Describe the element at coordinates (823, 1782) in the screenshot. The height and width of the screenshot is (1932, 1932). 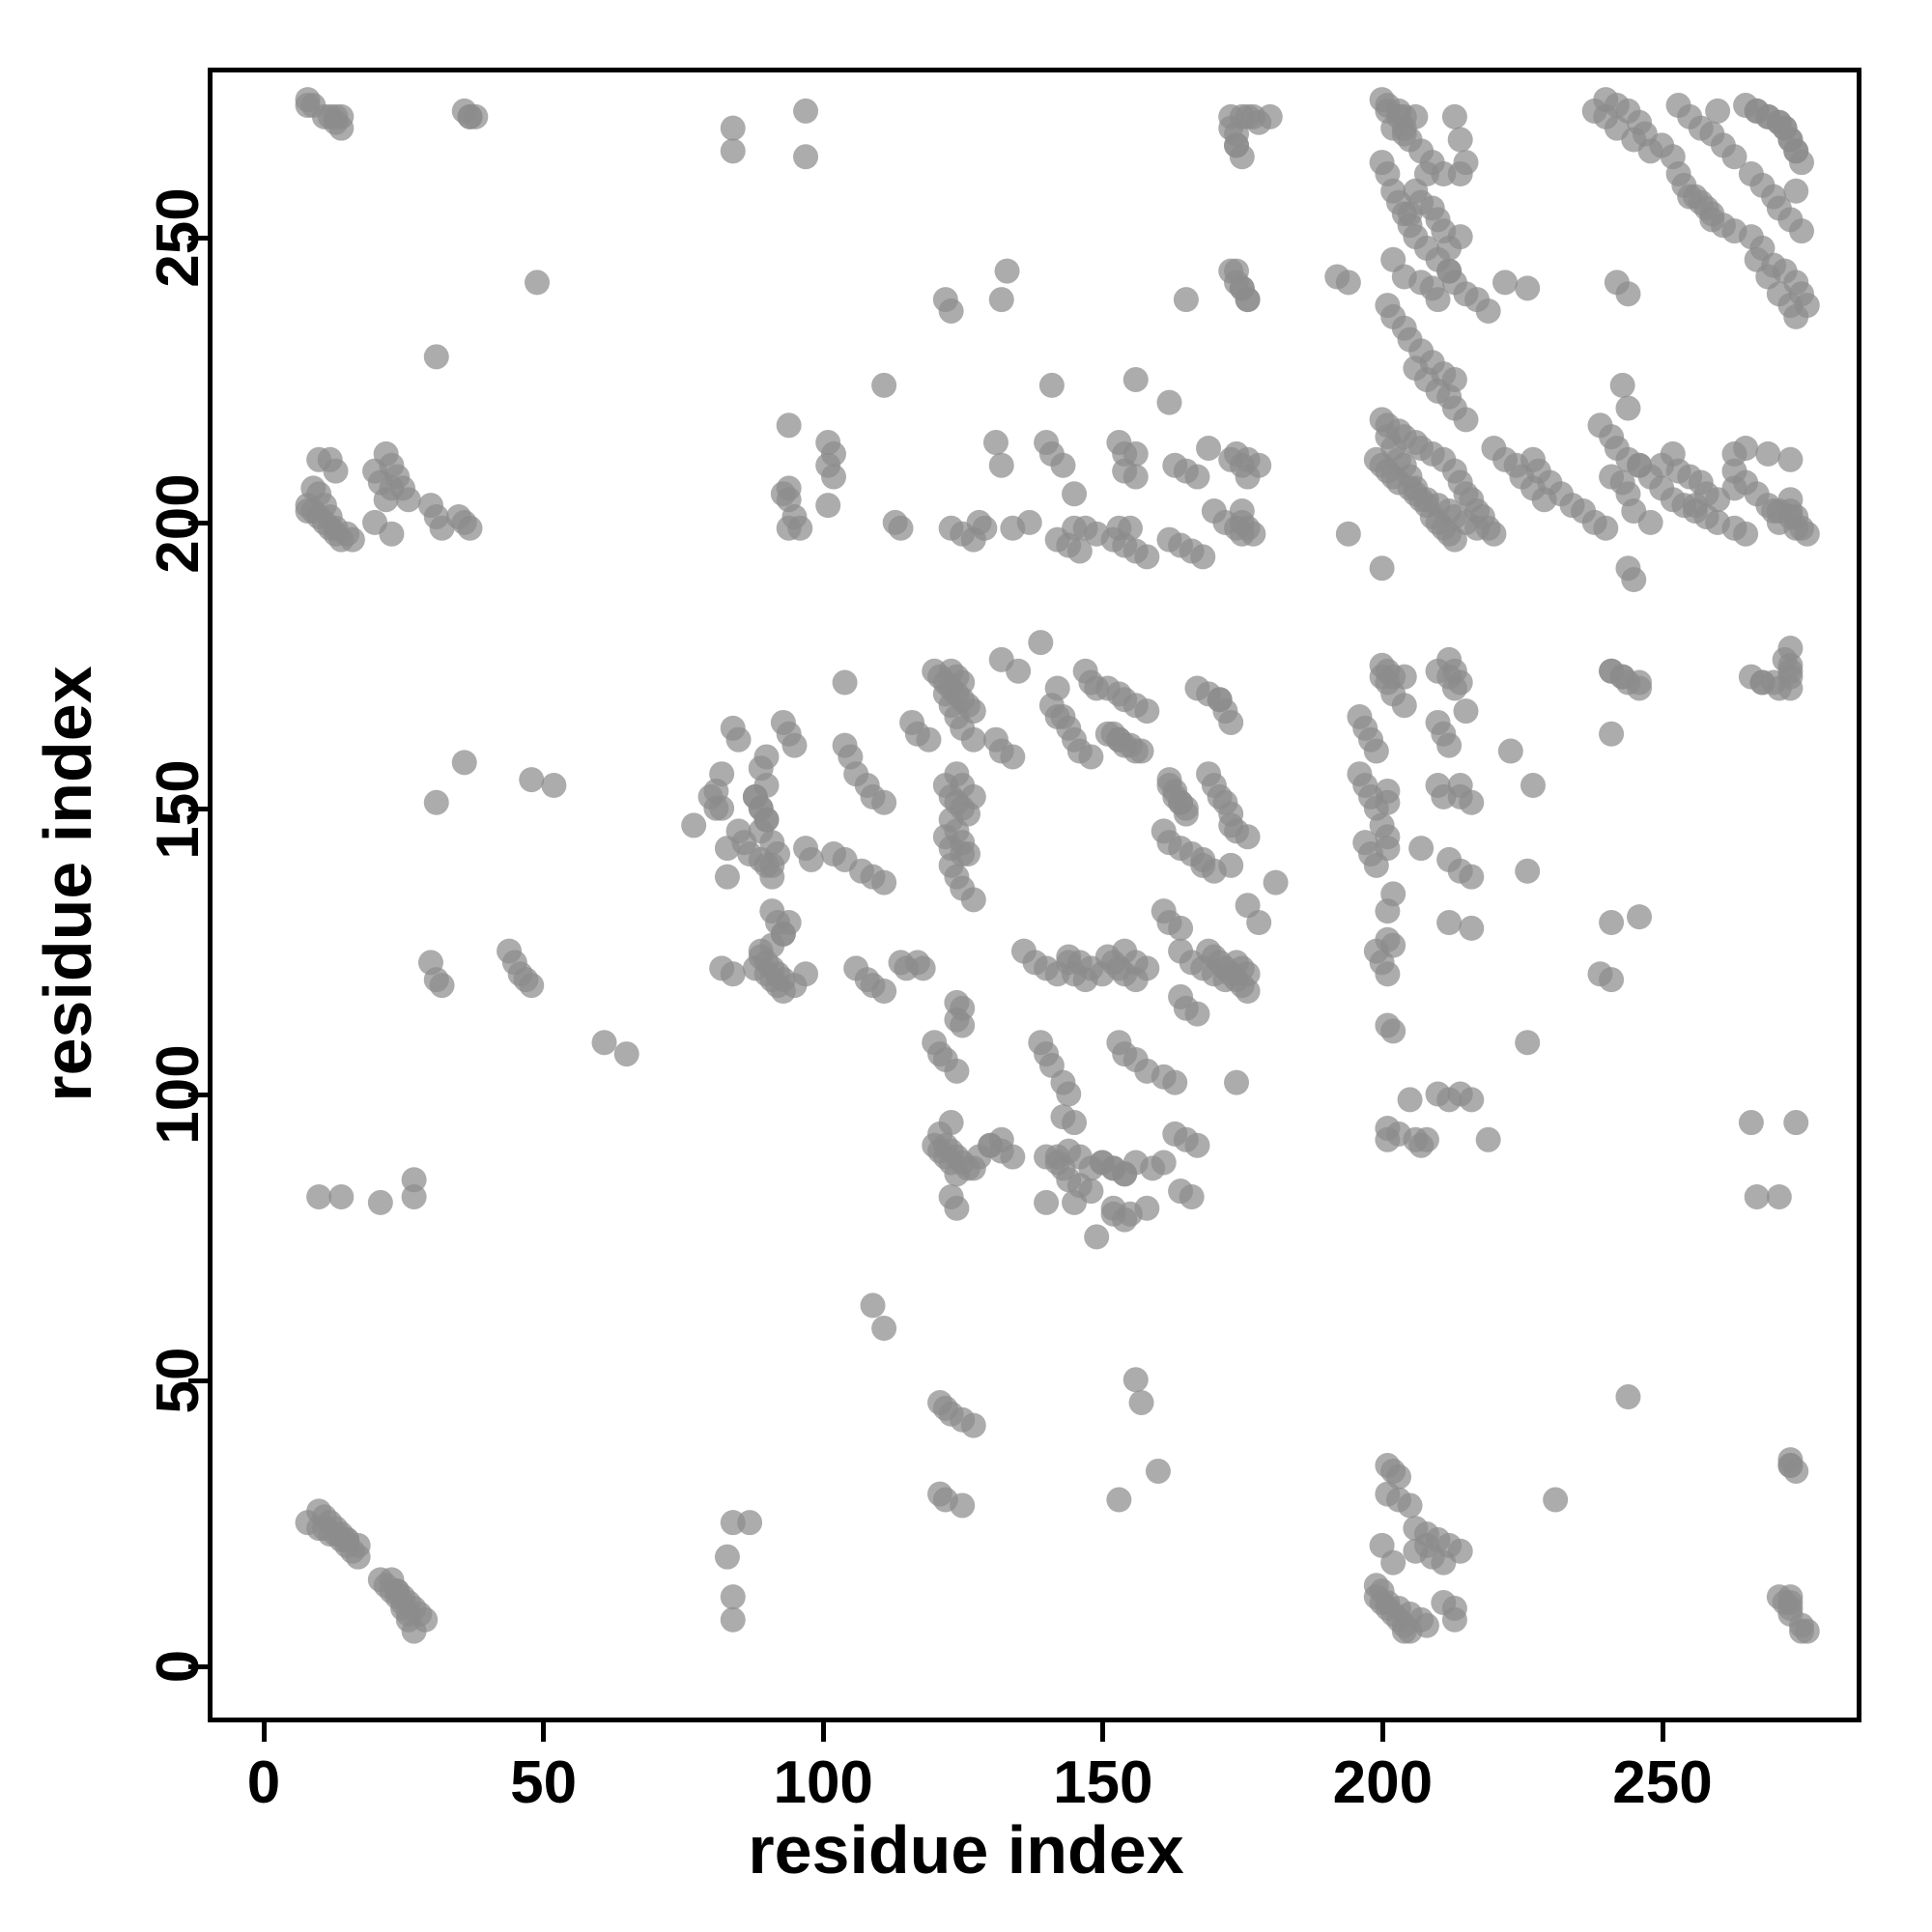
I see `x-axis-tick-label: 100` at that location.